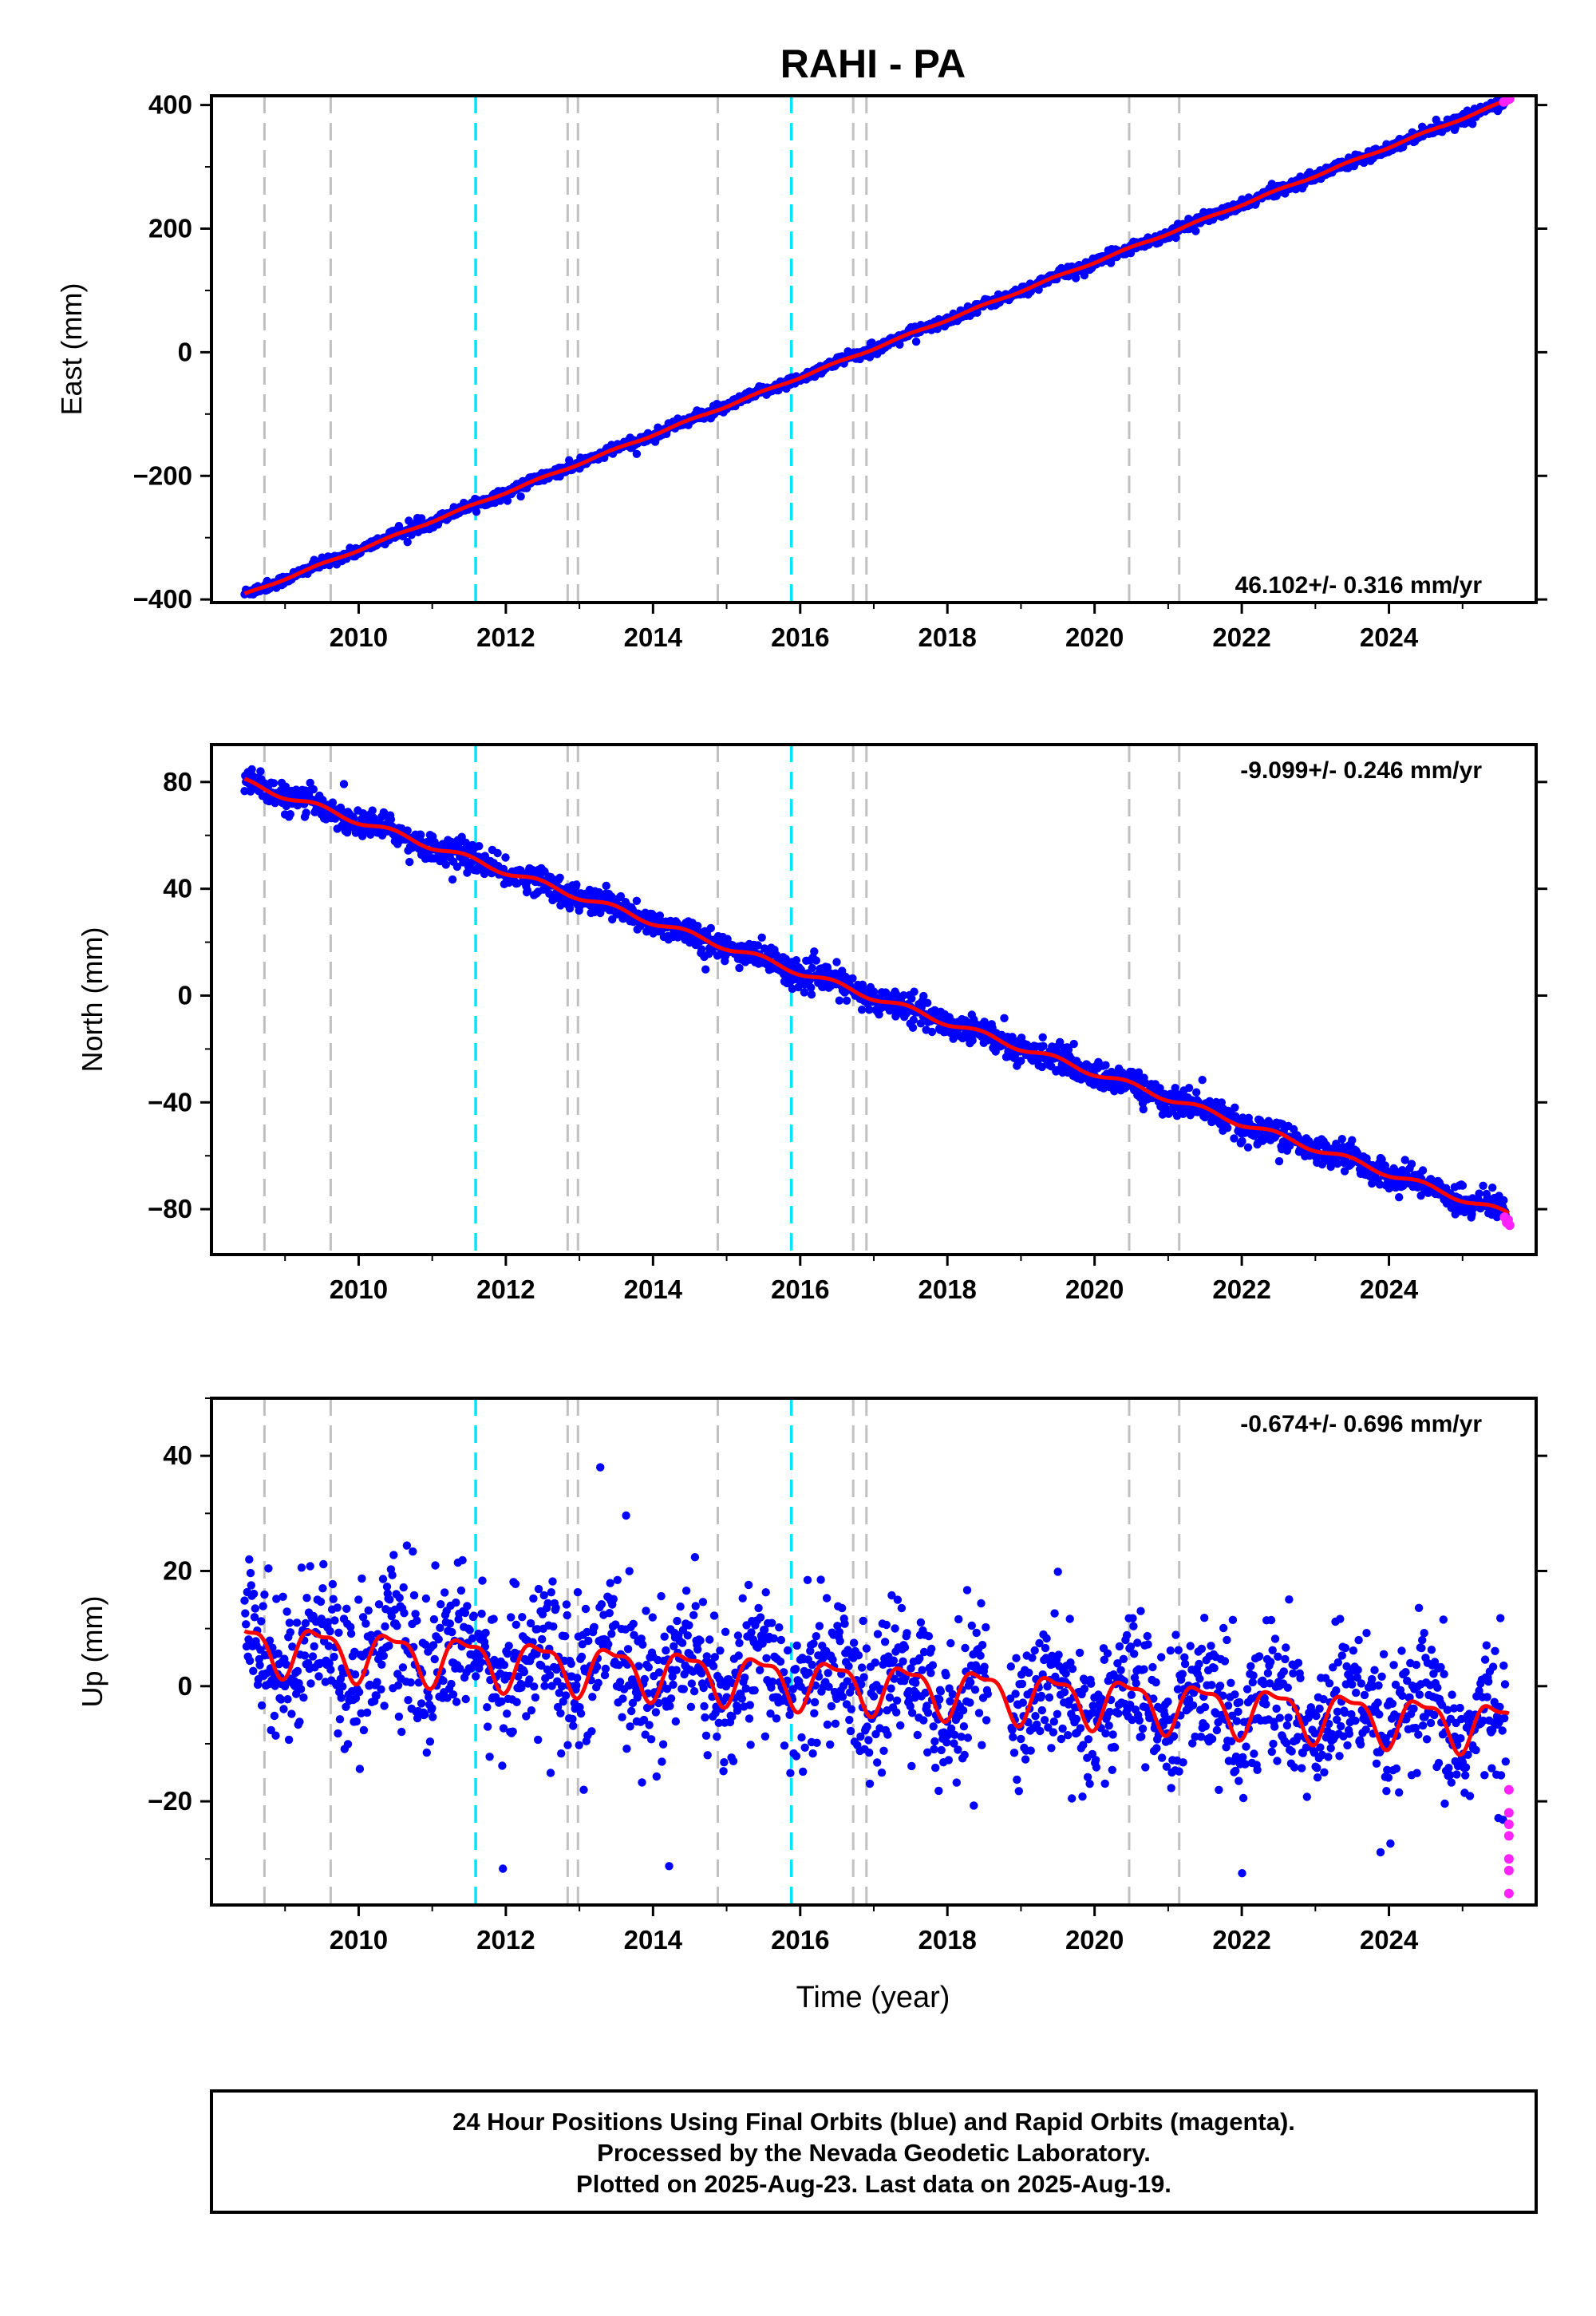  I want to click on x-tick-label: 2012, so click(505, 637).